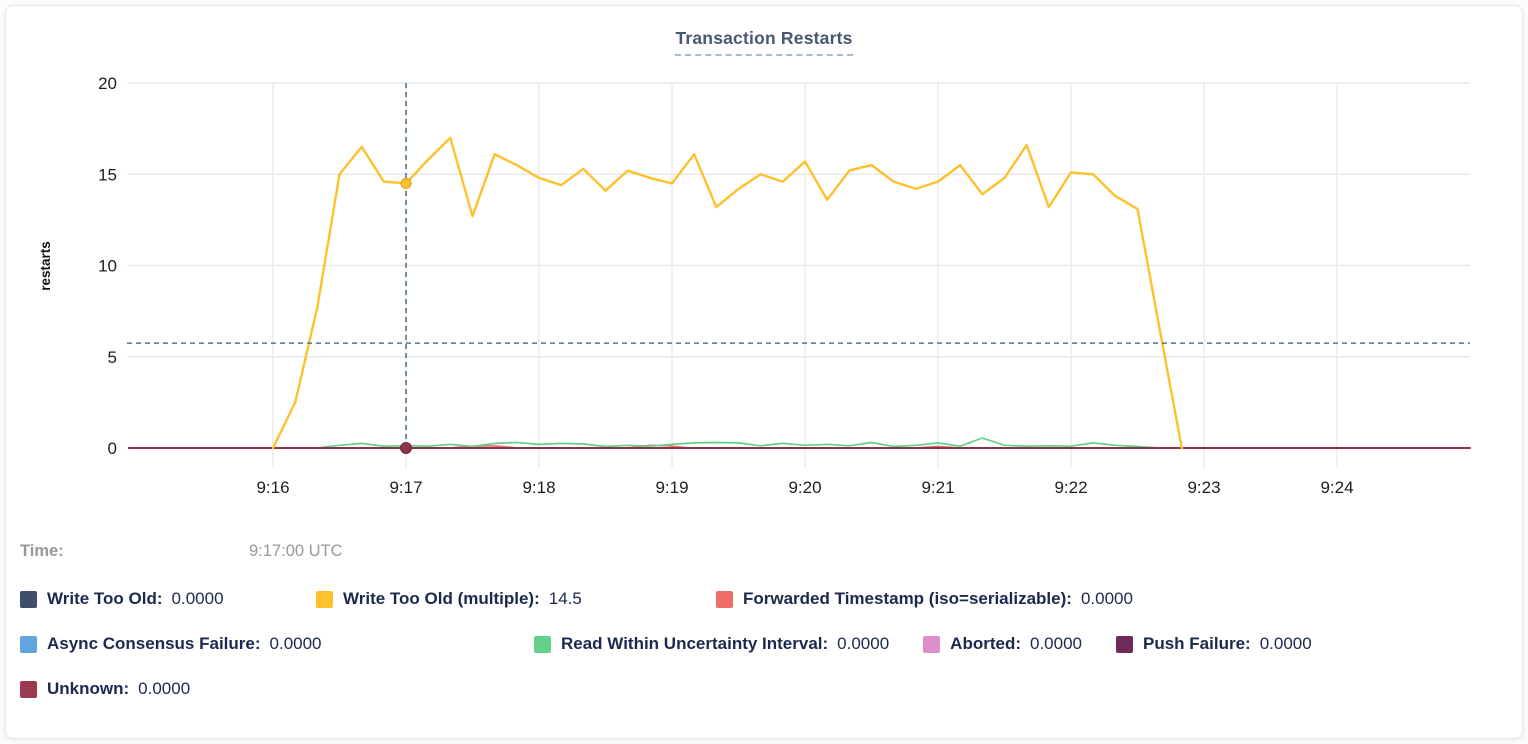 The height and width of the screenshot is (744, 1528). What do you see at coordinates (671, 487) in the screenshot?
I see `x-tick-label: 9:19` at bounding box center [671, 487].